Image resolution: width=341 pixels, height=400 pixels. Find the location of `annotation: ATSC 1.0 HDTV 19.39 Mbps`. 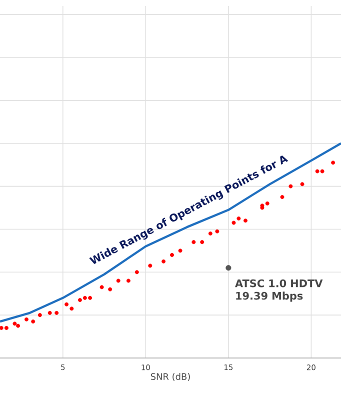

annotation: ATSC 1.0 HDTV 19.39 Mbps is located at coordinates (279, 290).